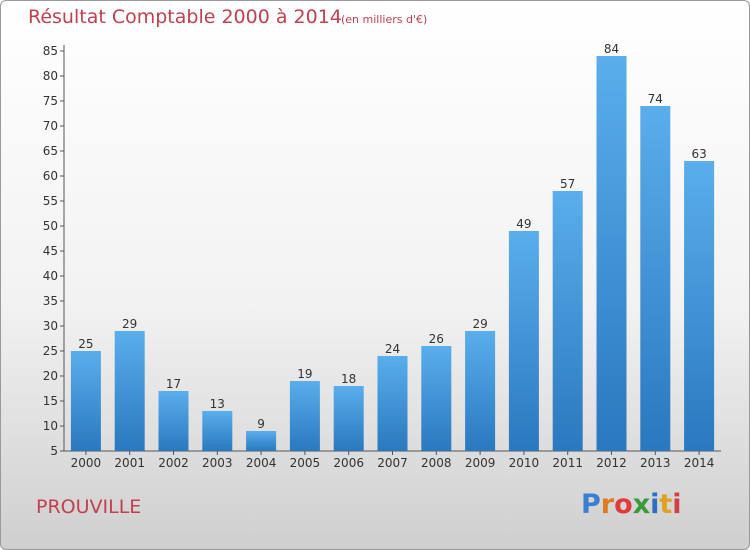 The image size is (750, 550). Describe the element at coordinates (89, 507) in the screenshot. I see `town-name: PROUVILLE` at that location.